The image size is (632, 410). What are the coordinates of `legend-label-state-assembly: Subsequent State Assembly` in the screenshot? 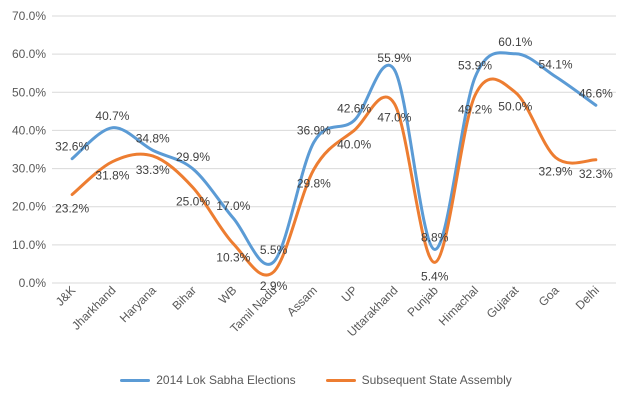 It's located at (436, 380).